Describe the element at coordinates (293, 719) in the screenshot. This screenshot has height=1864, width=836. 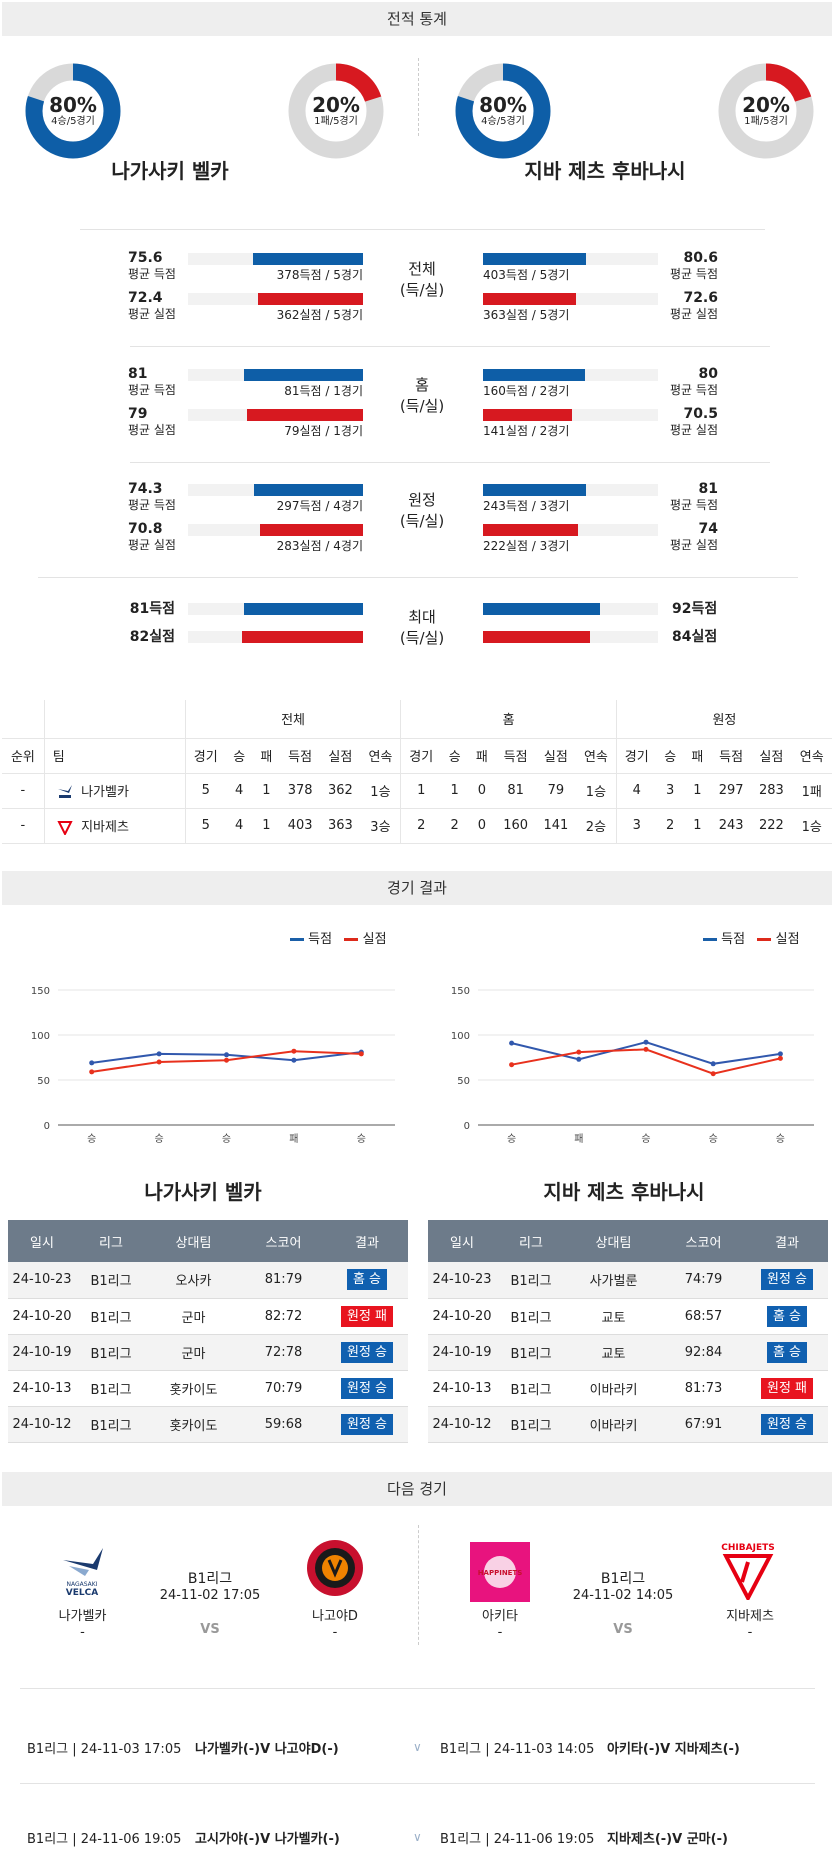
I see `standings-group: 전체` at that location.